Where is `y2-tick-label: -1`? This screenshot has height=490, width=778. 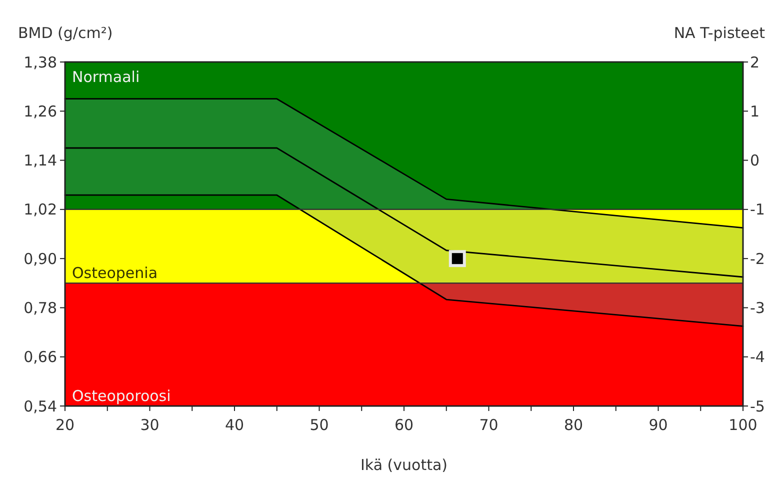
y2-tick-label: -1 is located at coordinates (757, 209).